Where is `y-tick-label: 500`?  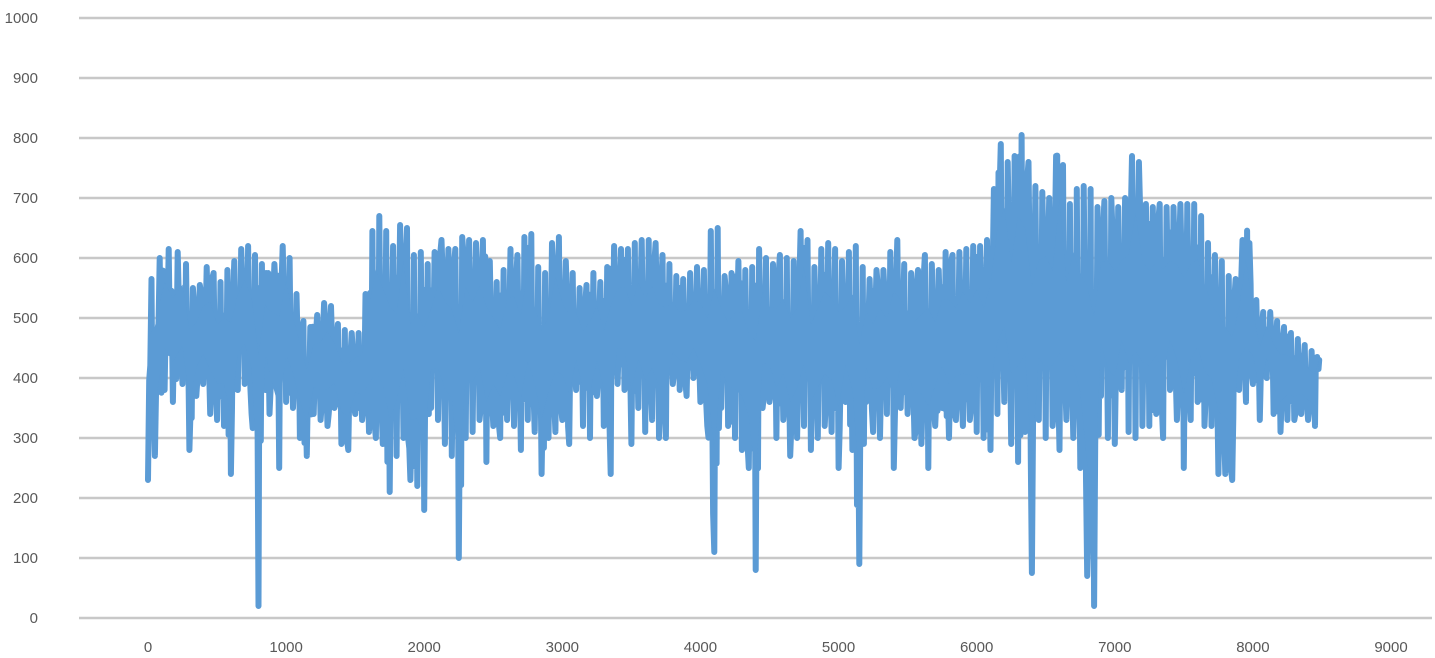 y-tick-label: 500 is located at coordinates (25, 318).